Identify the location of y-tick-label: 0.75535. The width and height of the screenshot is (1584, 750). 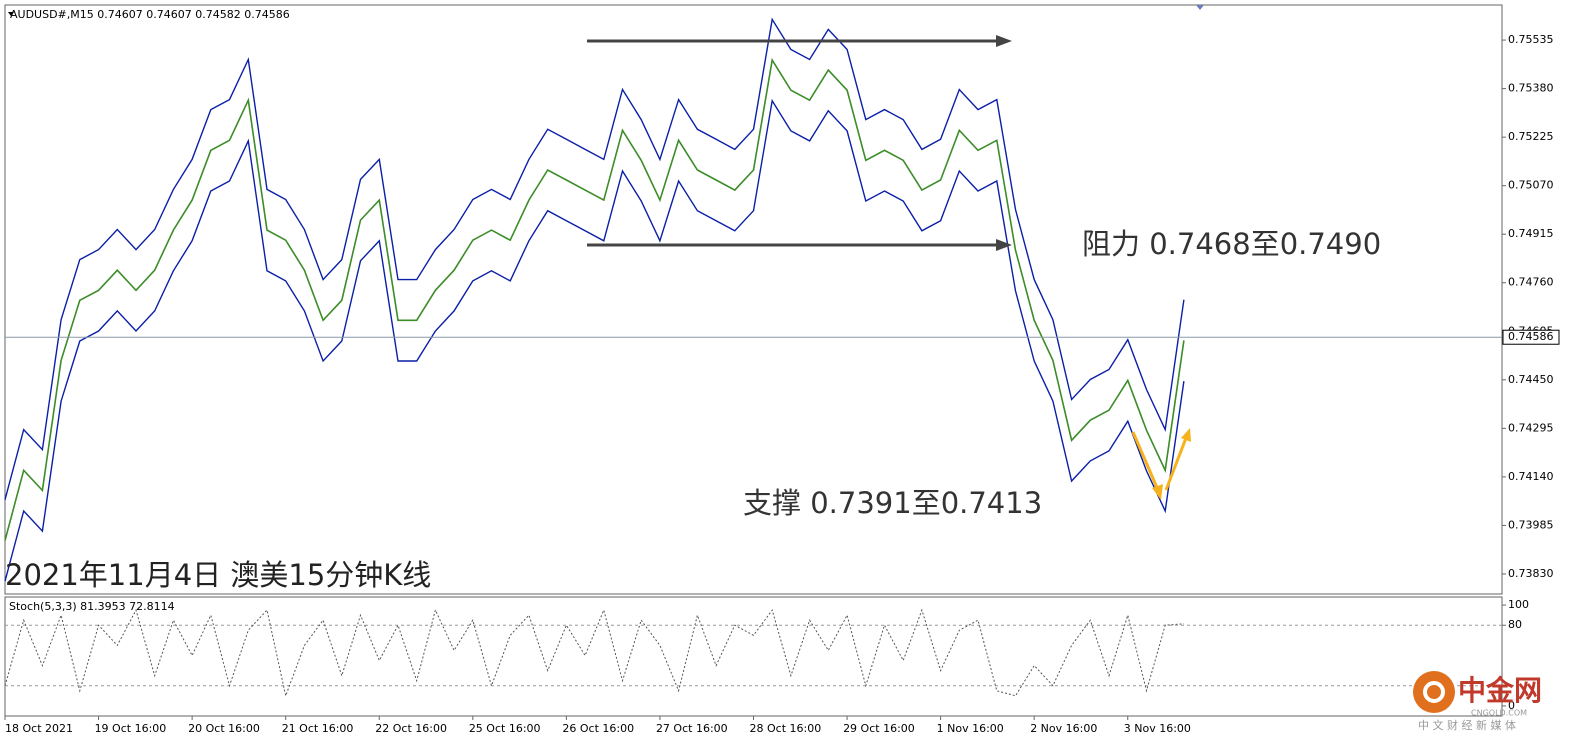
(1531, 39).